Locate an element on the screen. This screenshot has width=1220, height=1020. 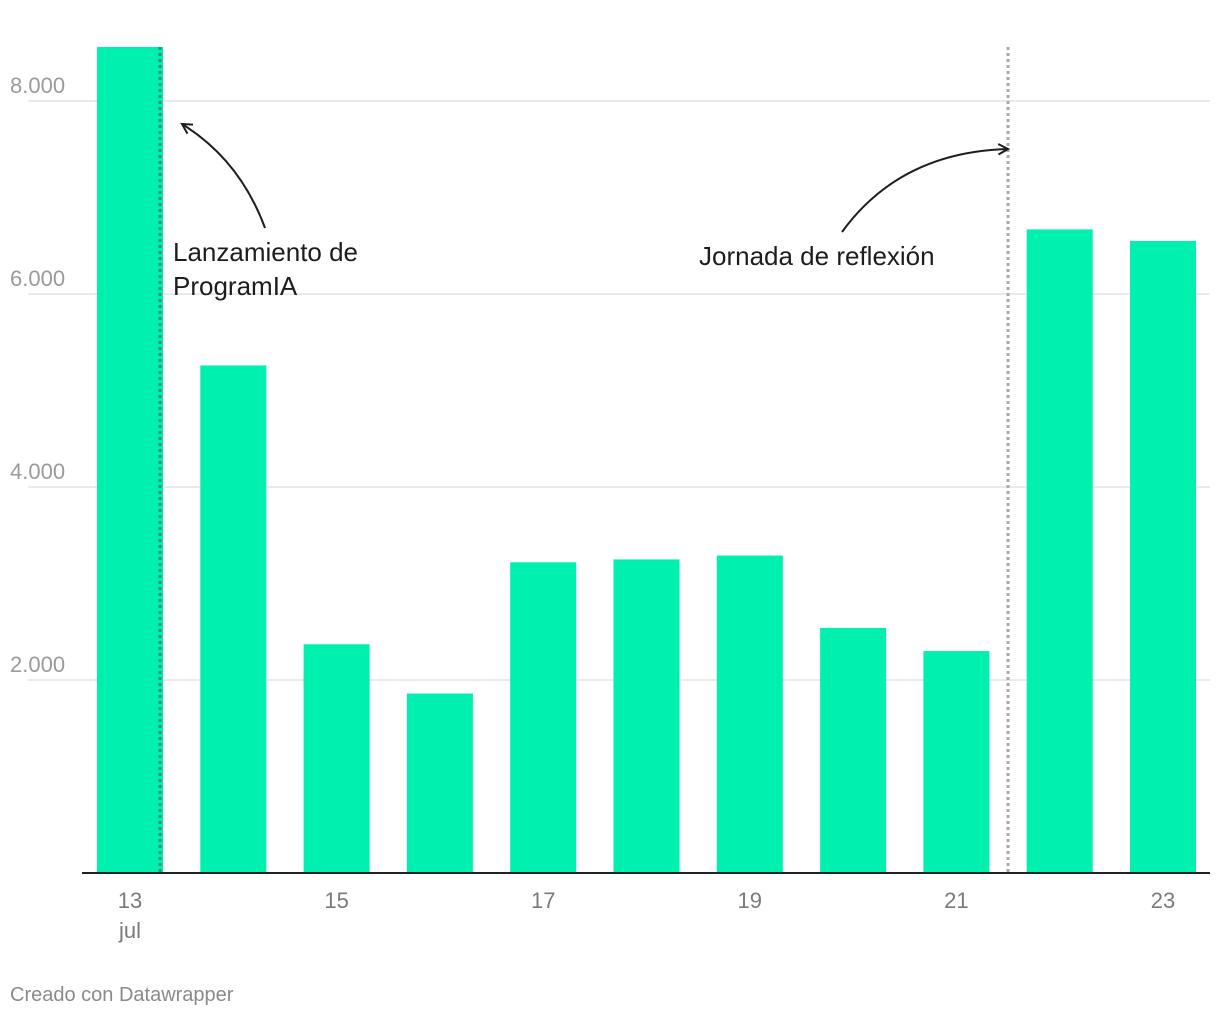
x-tick-label: 17 is located at coordinates (543, 900).